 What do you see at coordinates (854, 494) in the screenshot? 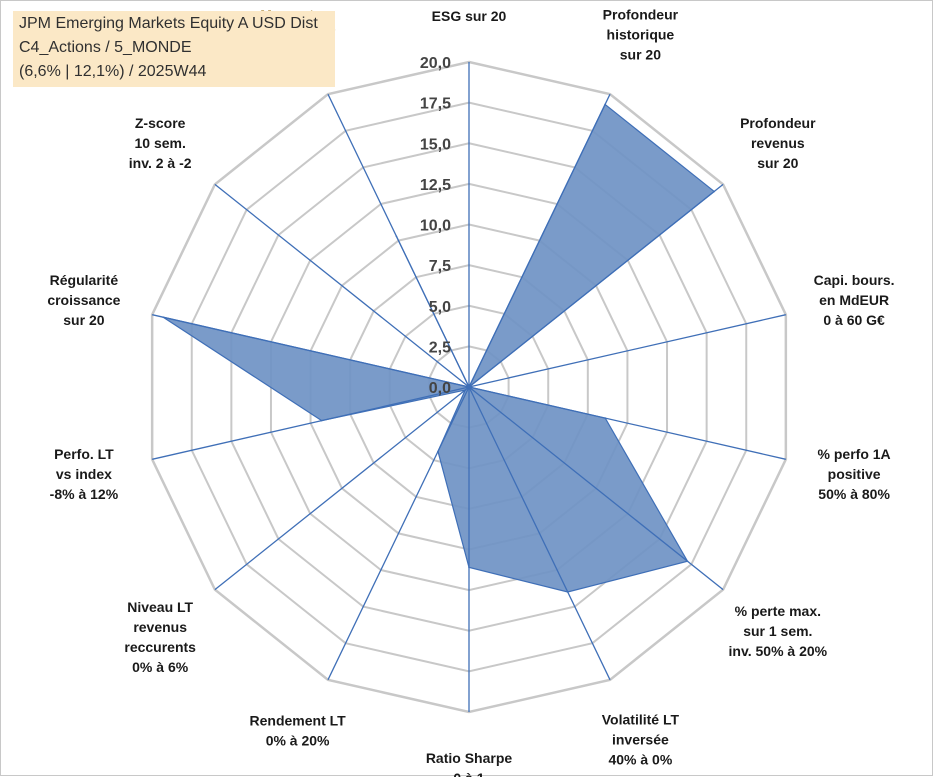
I see `axis-label-4-line-2: 50% à 80%` at bounding box center [854, 494].